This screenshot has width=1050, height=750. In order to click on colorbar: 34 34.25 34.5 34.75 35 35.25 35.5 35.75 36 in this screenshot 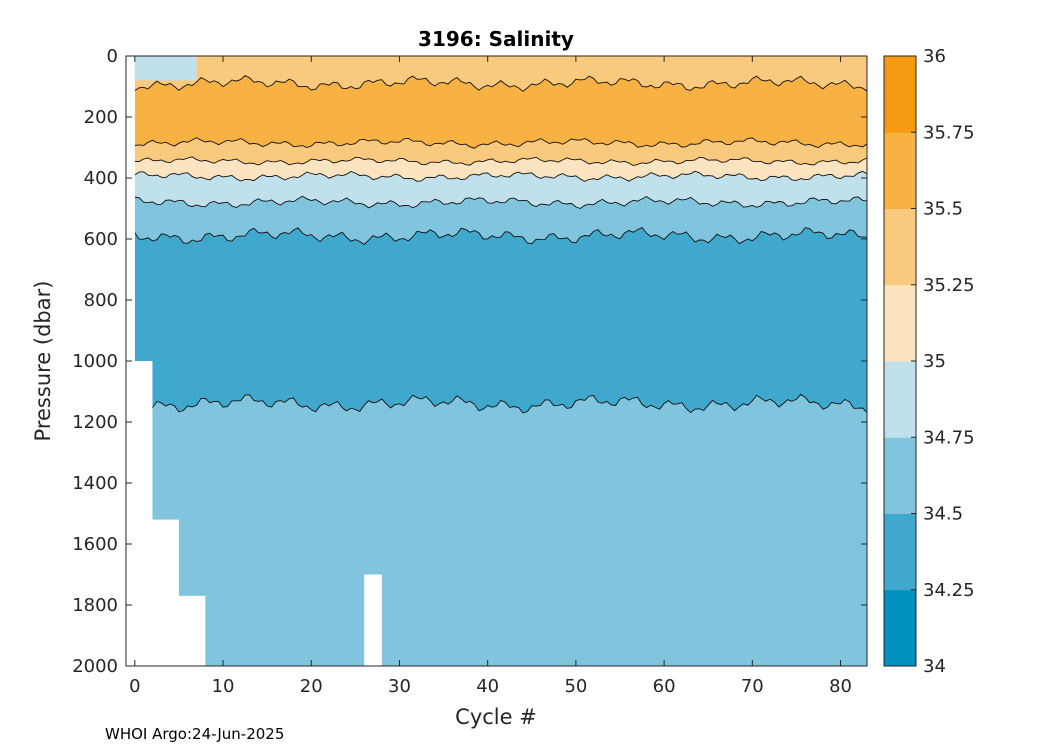, I will do `click(929, 361)`.